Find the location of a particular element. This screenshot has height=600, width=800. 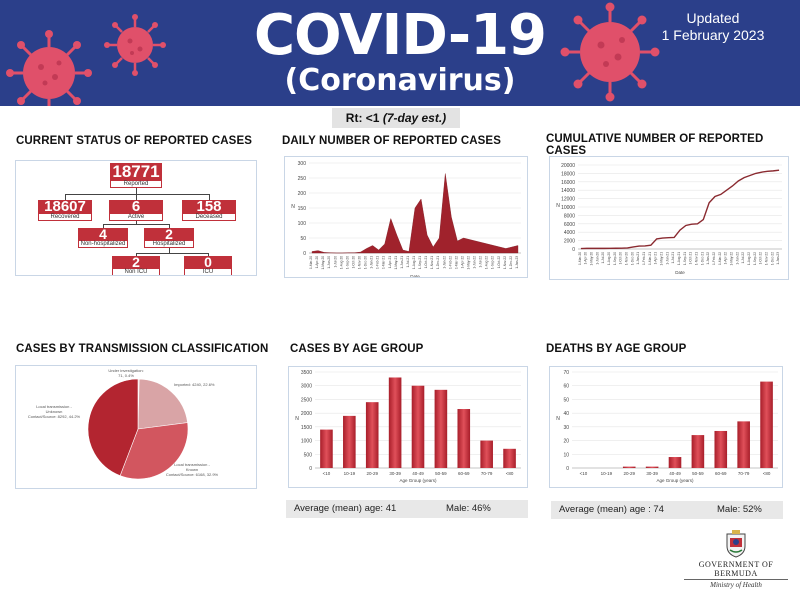

x-tick-label: 1-Aug-22 is located at coordinates (749, 258).